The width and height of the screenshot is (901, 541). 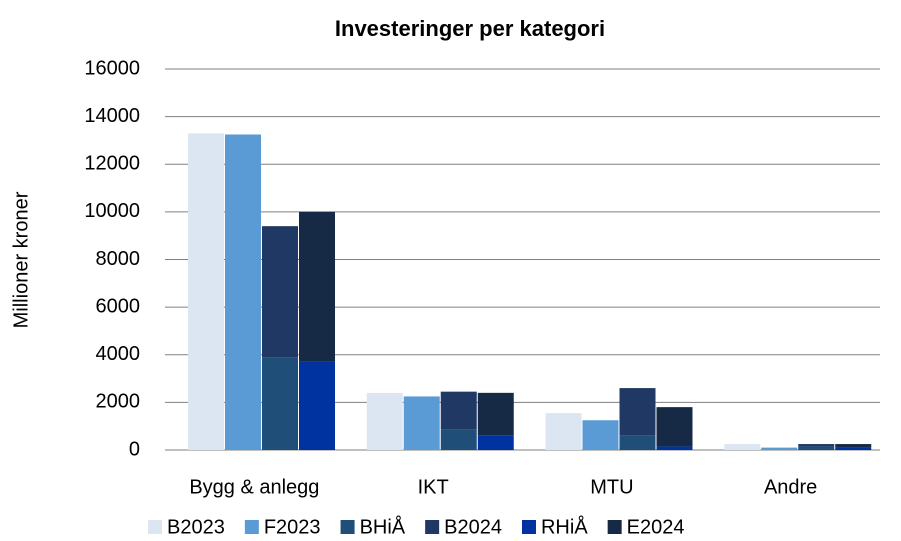 I want to click on legend-label: B2024, so click(x=473, y=527).